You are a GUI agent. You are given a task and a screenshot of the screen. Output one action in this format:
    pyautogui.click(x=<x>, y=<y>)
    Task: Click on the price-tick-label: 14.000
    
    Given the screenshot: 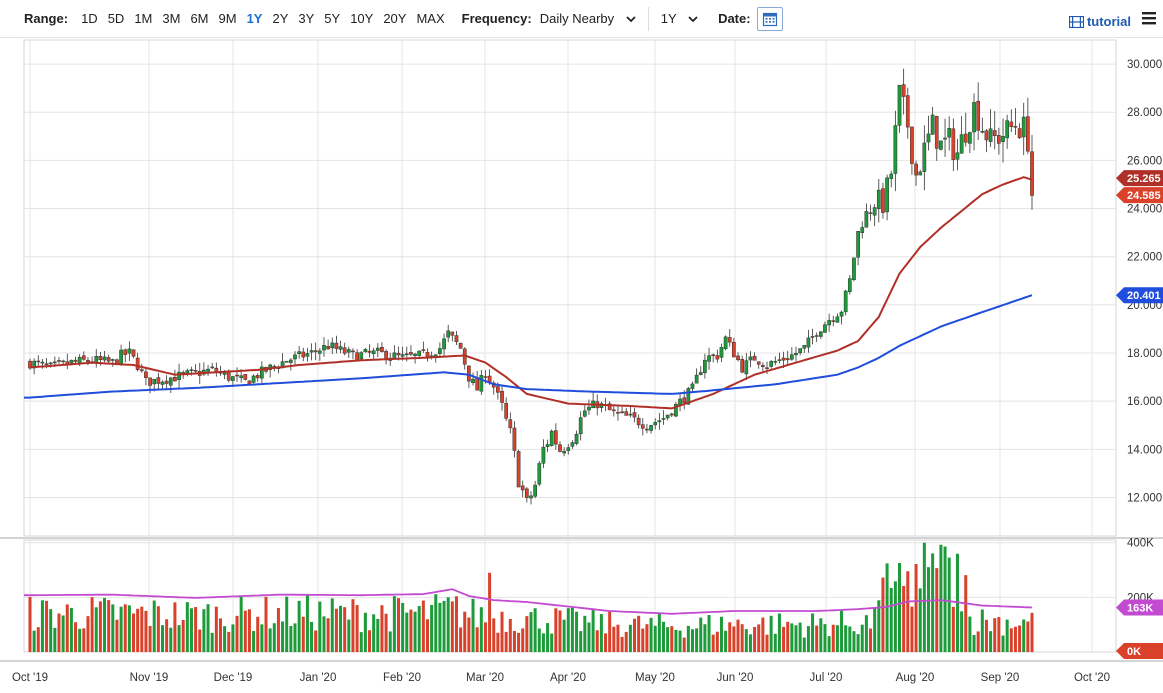 What is the action you would take?
    pyautogui.click(x=1144, y=450)
    